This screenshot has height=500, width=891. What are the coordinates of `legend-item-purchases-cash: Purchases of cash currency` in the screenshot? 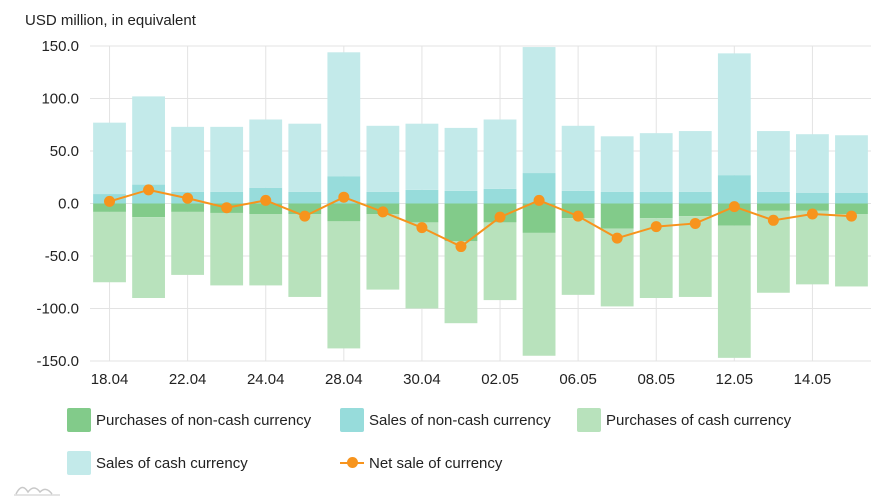 It's located at (684, 420).